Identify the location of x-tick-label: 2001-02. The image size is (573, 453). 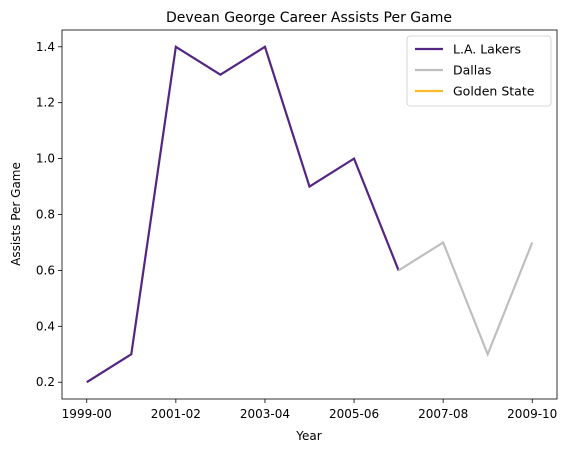
(176, 414).